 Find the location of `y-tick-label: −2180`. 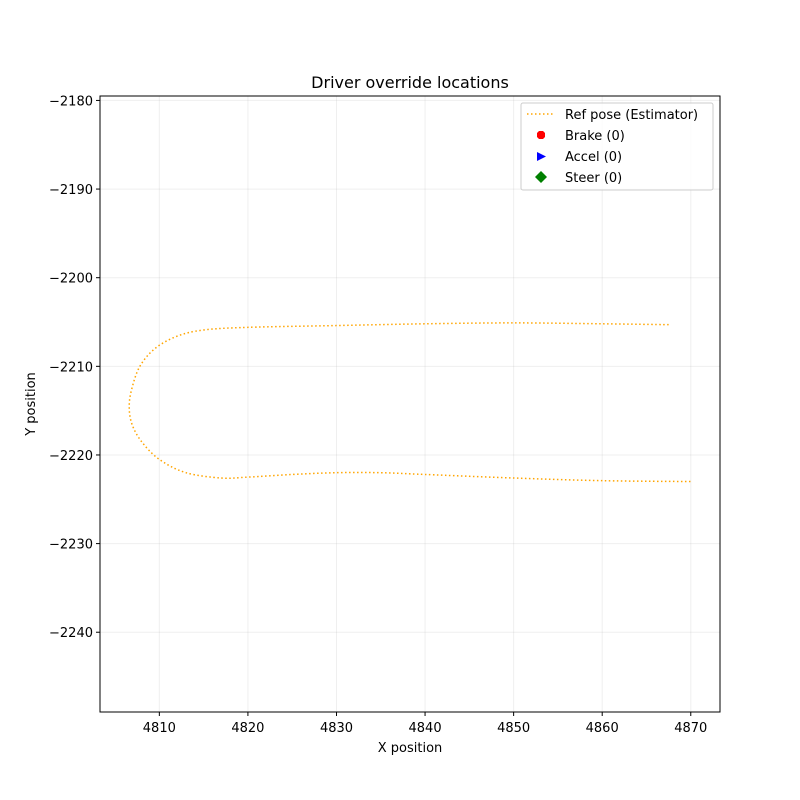

y-tick-label: −2180 is located at coordinates (71, 101).